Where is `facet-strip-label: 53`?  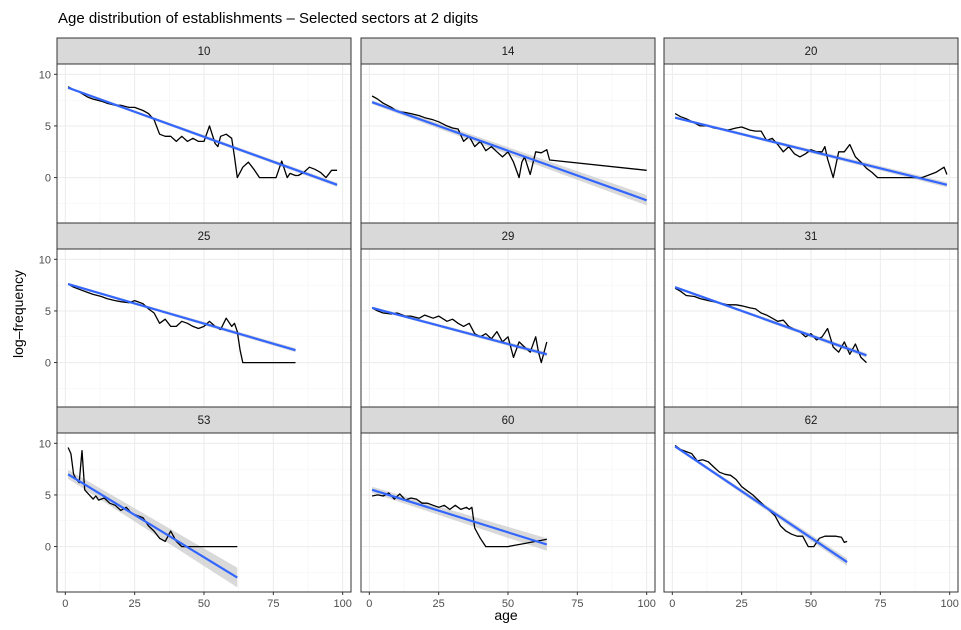 facet-strip-label: 53 is located at coordinates (204, 421).